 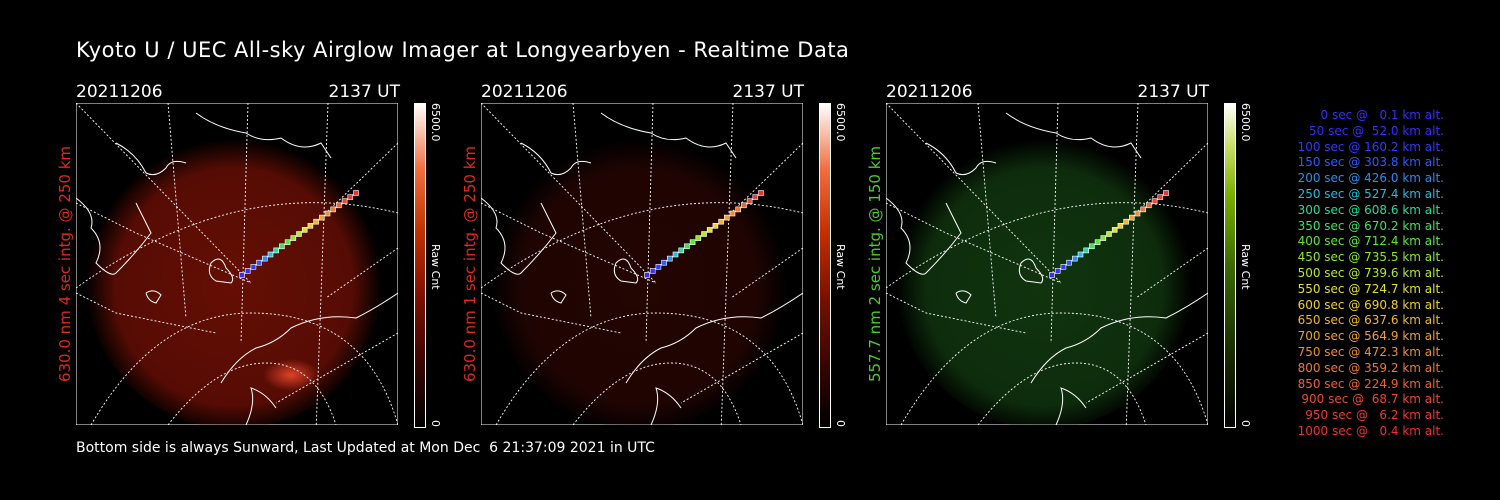 What do you see at coordinates (1370, 383) in the screenshot?
I see `legend-entry: 850 sec @ 224.9 km alt.` at bounding box center [1370, 383].